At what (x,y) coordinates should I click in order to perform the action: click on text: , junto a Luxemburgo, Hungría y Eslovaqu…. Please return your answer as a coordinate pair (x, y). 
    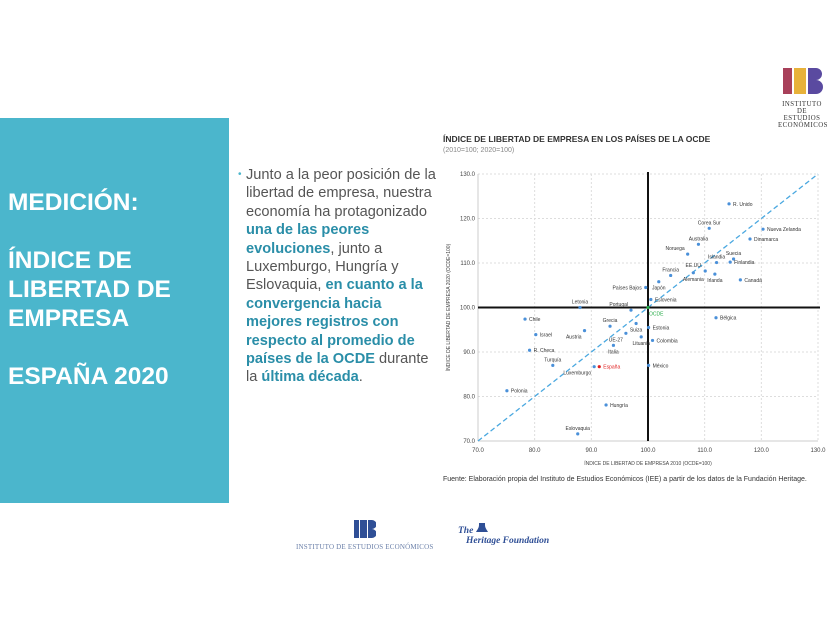
    Looking at the image, I should click on (322, 267).